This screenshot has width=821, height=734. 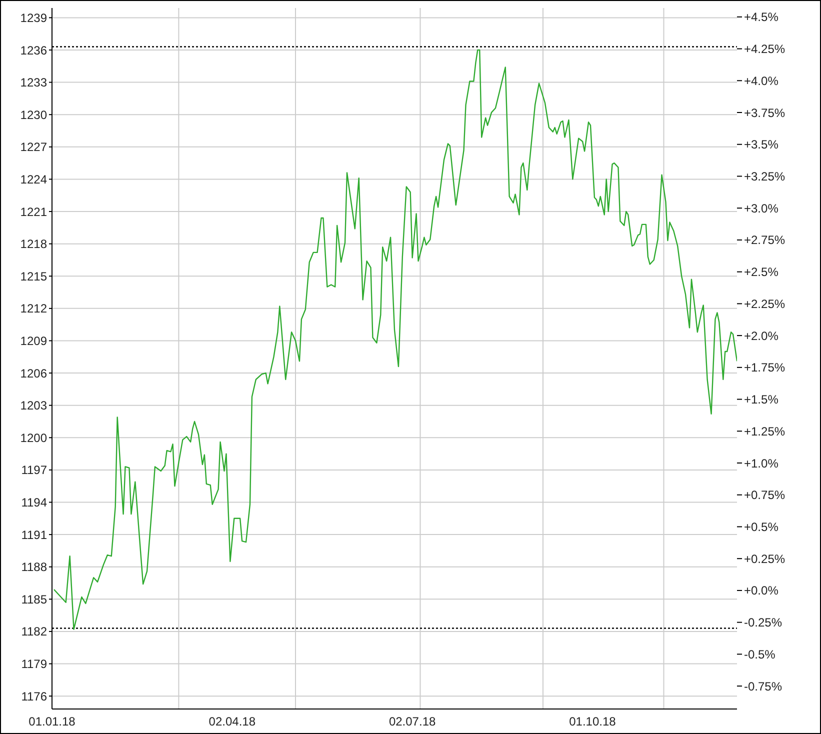 I want to click on y-tick-label: 1182, so click(x=34, y=631).